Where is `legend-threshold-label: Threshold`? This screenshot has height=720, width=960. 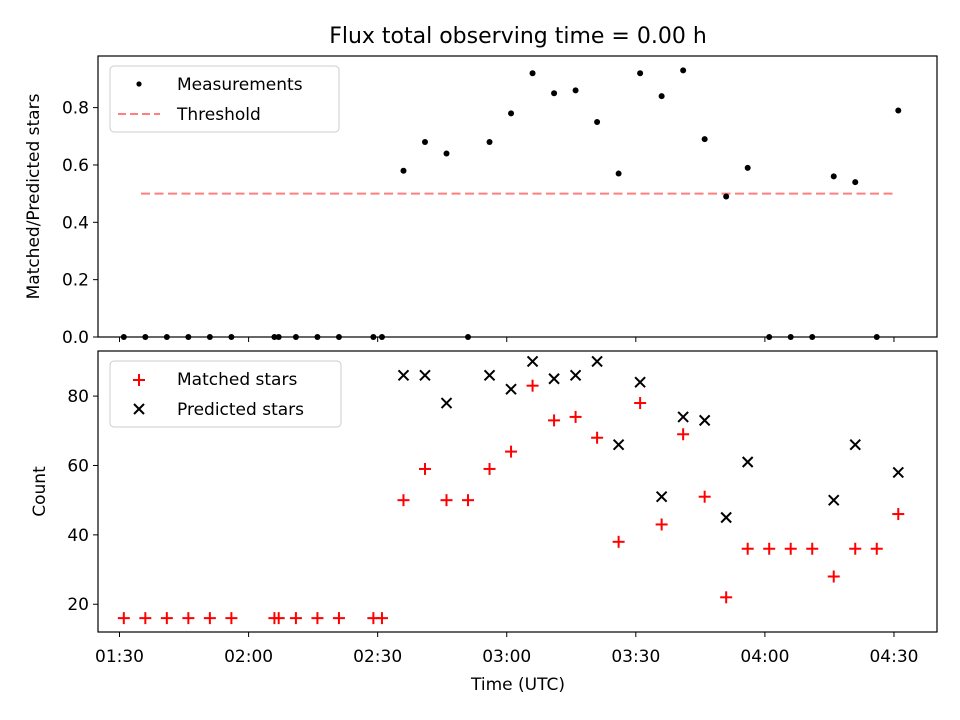 legend-threshold-label: Threshold is located at coordinates (218, 115).